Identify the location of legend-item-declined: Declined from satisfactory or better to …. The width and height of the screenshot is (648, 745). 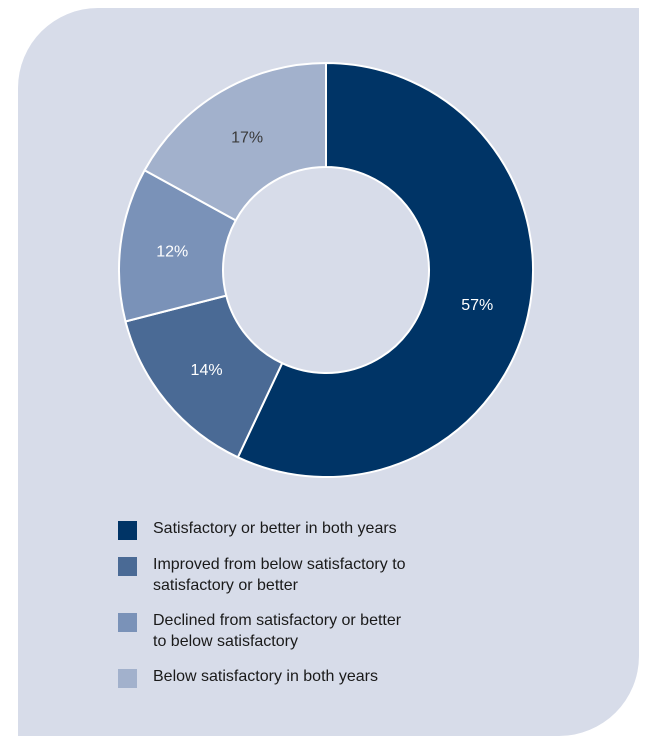
(308, 631).